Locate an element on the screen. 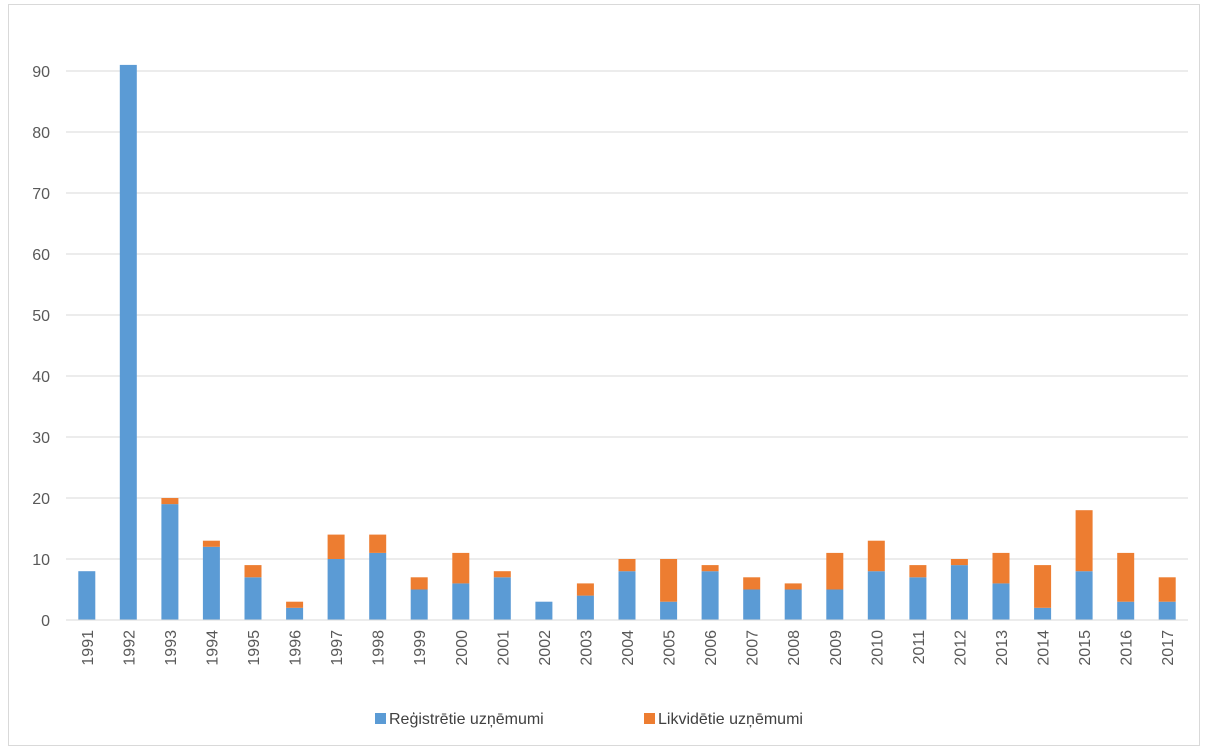 This screenshot has width=1206, height=753. legend-label-registered: Reģistrētie uzņēmumi is located at coordinates (466, 719).